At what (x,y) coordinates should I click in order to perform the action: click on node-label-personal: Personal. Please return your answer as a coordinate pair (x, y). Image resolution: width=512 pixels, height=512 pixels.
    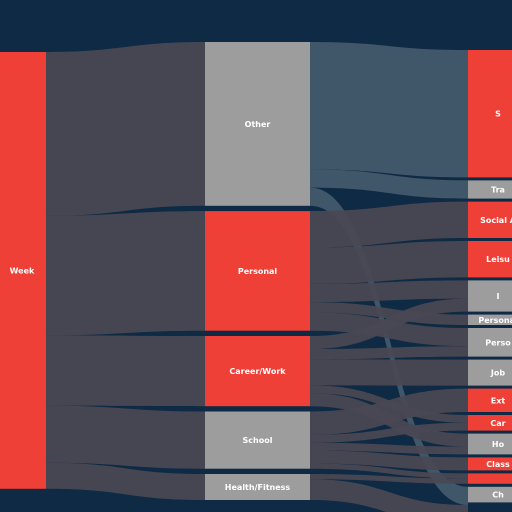
    Looking at the image, I should click on (258, 271).